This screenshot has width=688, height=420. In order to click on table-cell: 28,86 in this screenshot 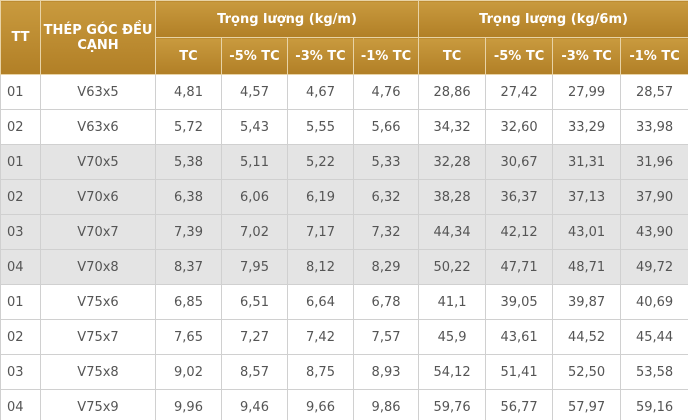, I will do `click(452, 92)`.